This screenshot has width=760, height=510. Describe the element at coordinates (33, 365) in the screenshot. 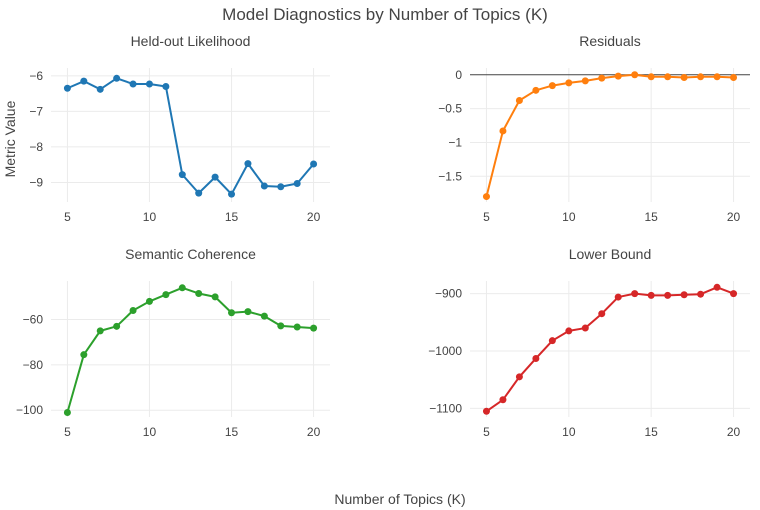

I see `y-tick-label: −80` at that location.